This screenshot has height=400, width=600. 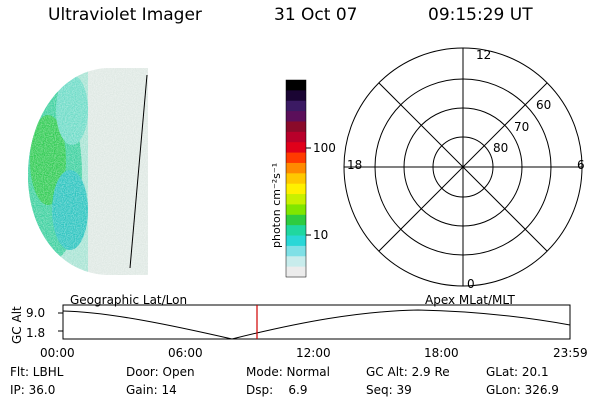 What do you see at coordinates (138, 171) in the screenshot?
I see `terminator-line` at bounding box center [138, 171].